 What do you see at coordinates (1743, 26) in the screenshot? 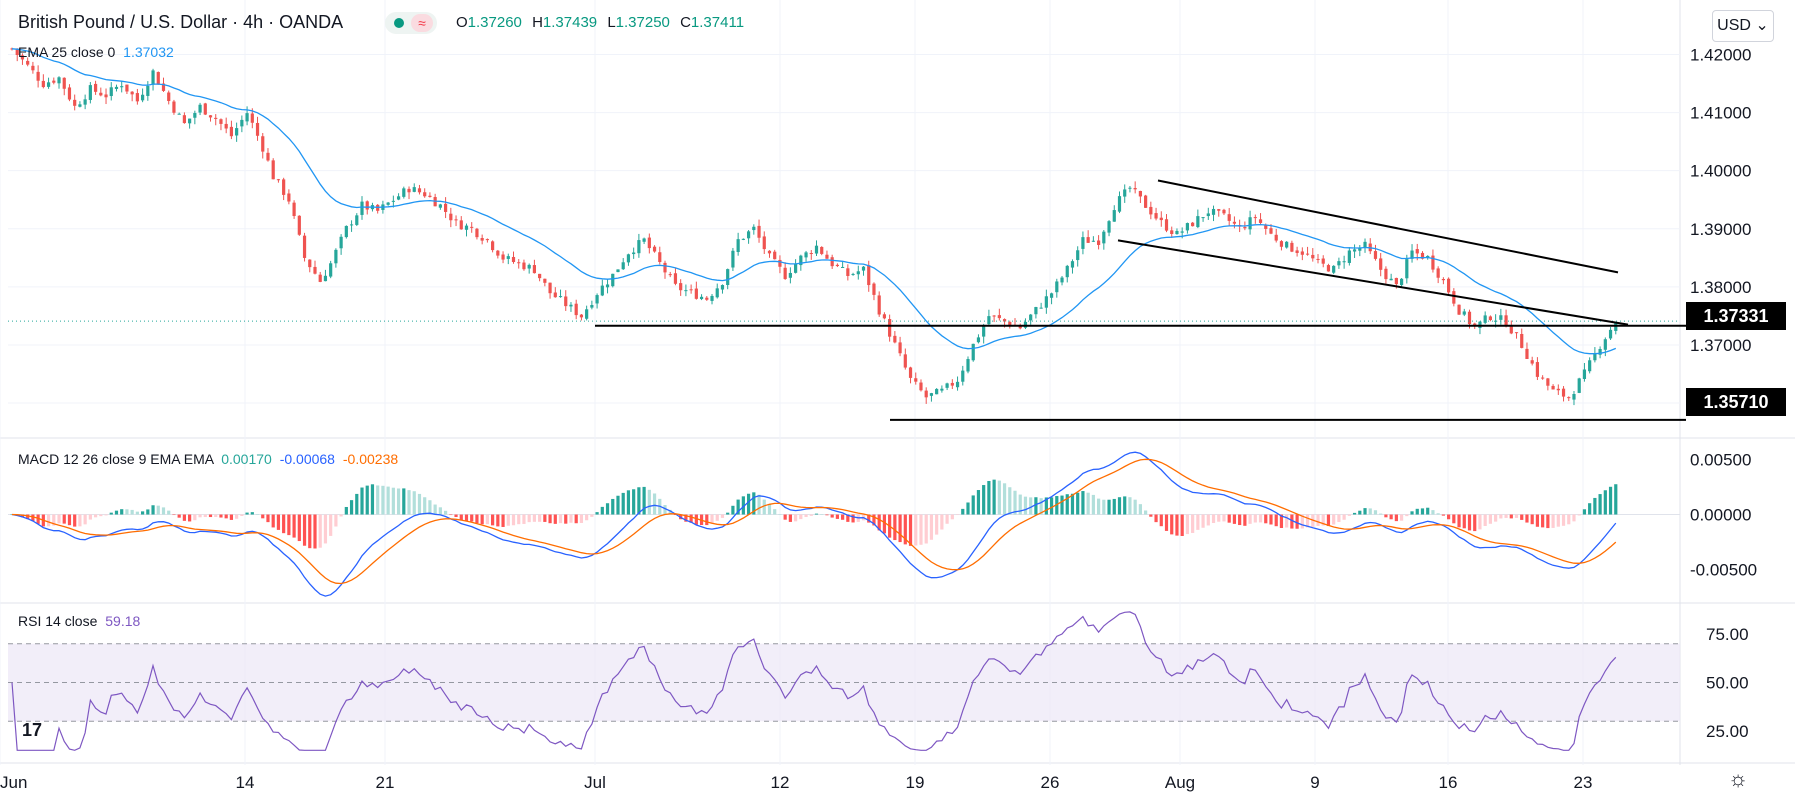
I see `currency-selector: USD ⌄` at bounding box center [1743, 26].